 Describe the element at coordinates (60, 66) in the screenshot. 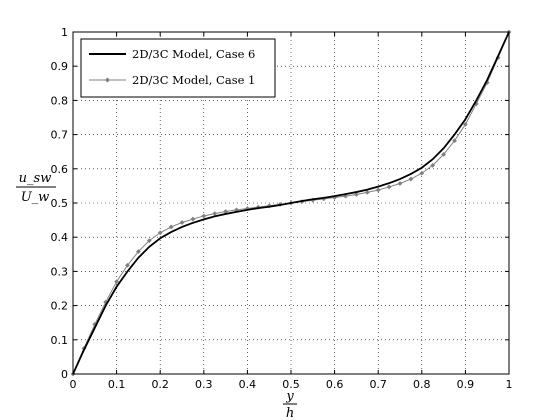

I see `y-tick-label: 0.9` at that location.